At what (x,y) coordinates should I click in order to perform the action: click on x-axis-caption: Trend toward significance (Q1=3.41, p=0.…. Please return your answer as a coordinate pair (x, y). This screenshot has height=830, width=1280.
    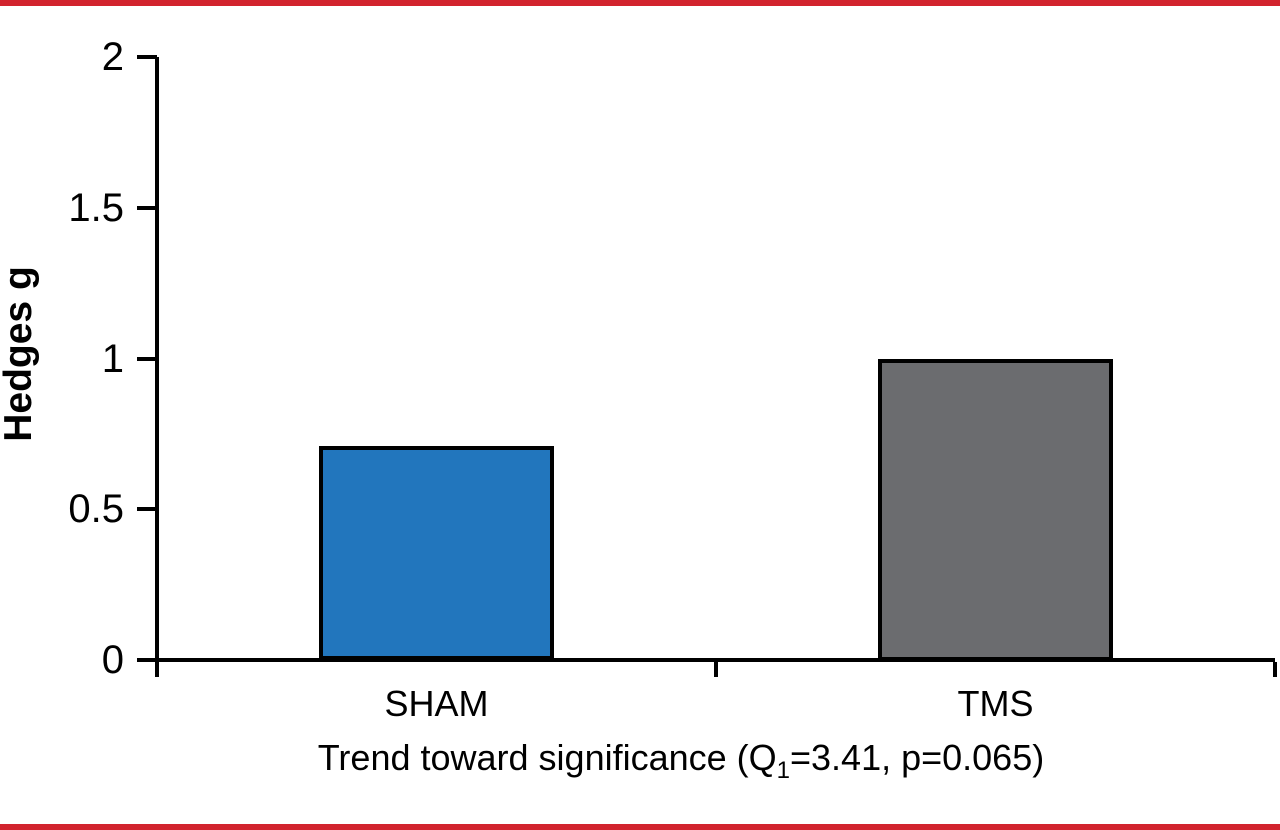
    Looking at the image, I should click on (681, 759).